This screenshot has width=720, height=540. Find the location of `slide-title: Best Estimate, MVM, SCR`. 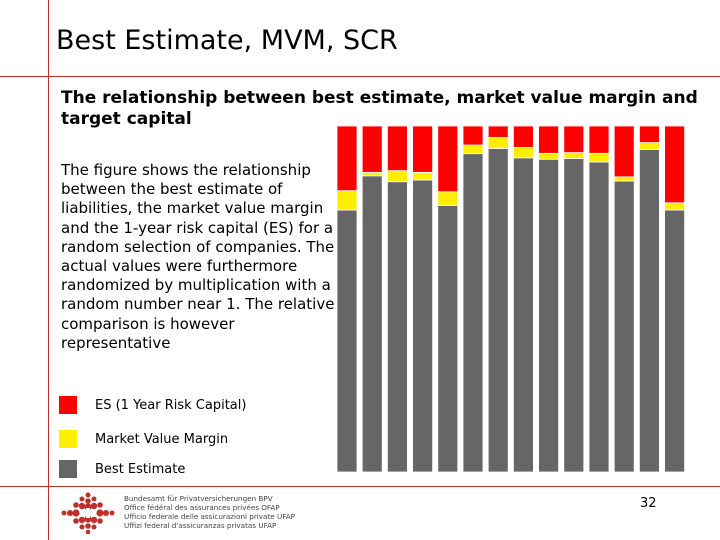

slide-title: Best Estimate, MVM, SCR is located at coordinates (227, 40).